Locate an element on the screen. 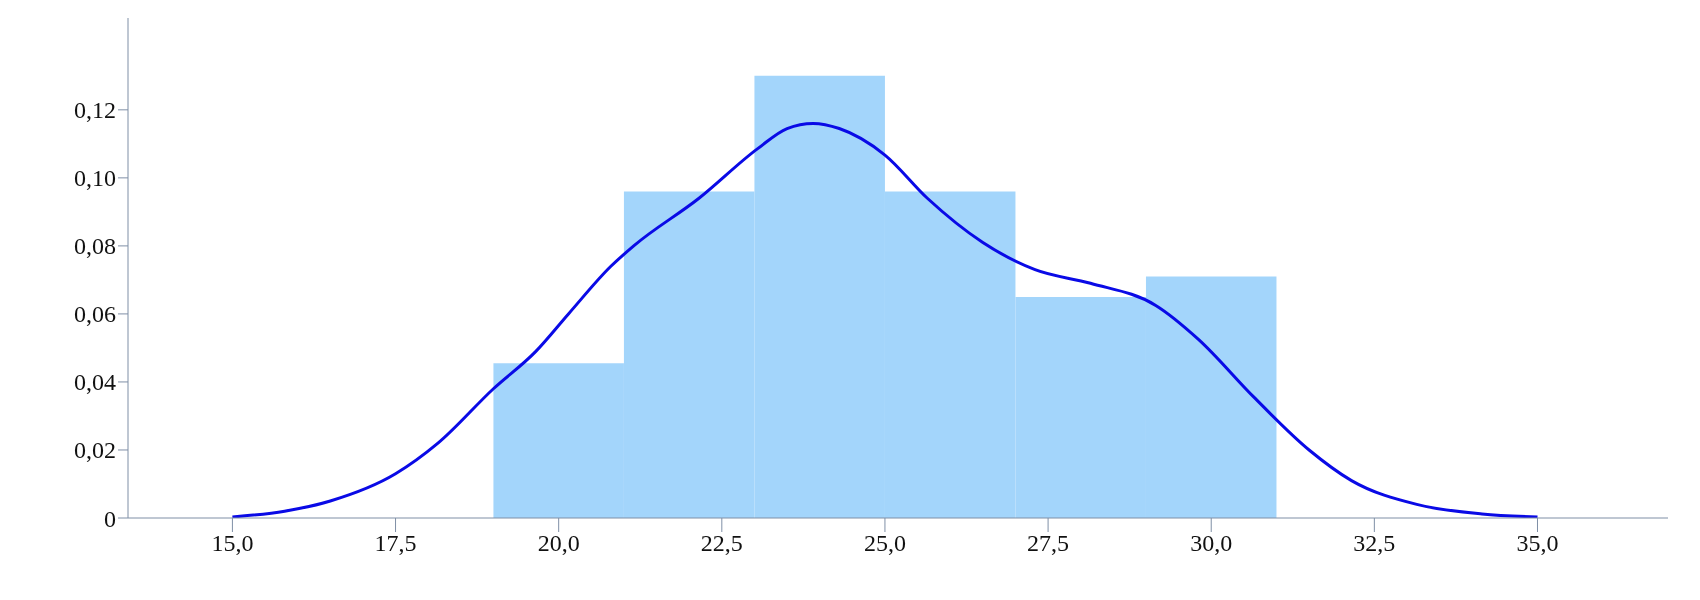  x-tick-label: 32,5 is located at coordinates (1374, 543).